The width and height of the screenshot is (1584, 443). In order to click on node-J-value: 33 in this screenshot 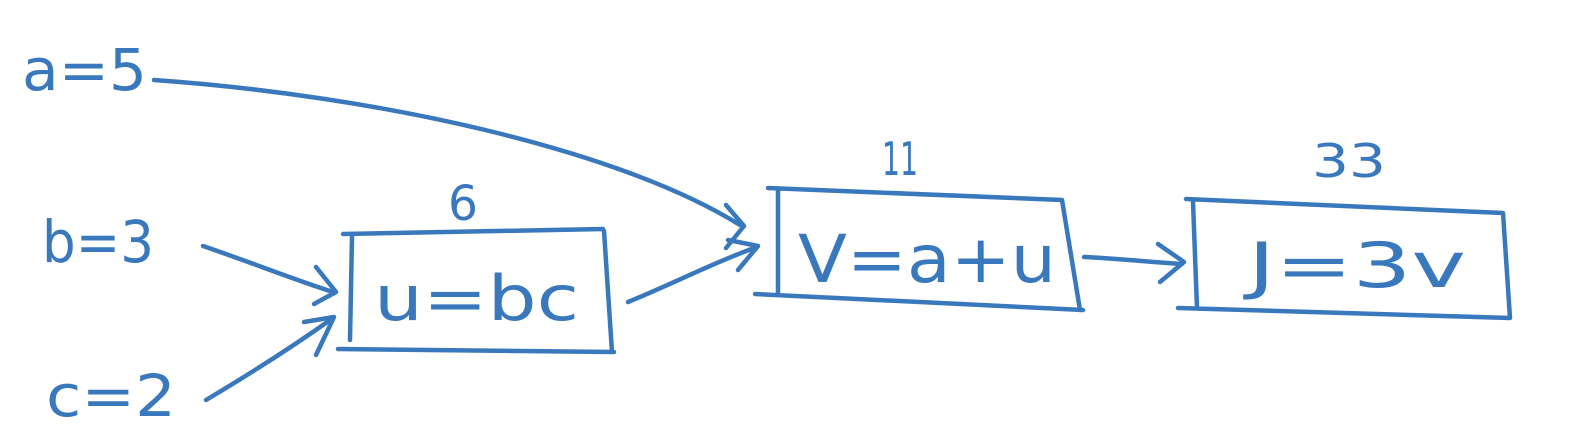, I will do `click(1349, 161)`.